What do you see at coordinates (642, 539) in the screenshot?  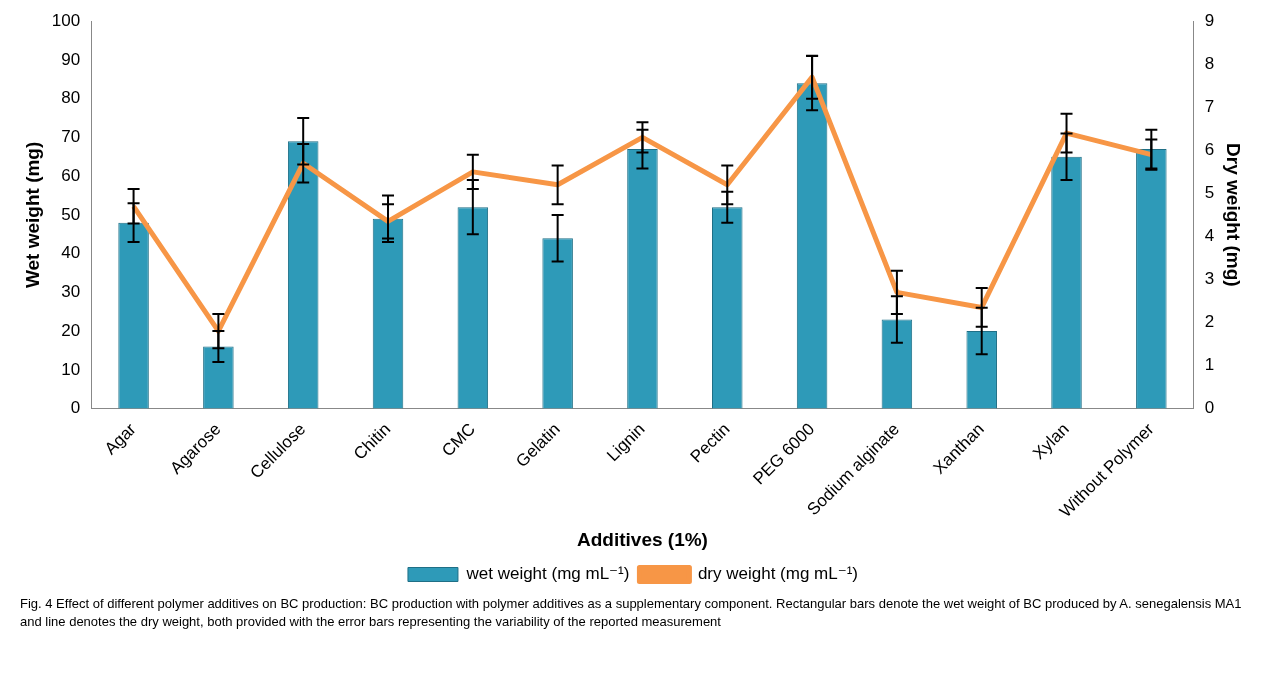 I see `x-axis-title: Additives (1%)` at bounding box center [642, 539].